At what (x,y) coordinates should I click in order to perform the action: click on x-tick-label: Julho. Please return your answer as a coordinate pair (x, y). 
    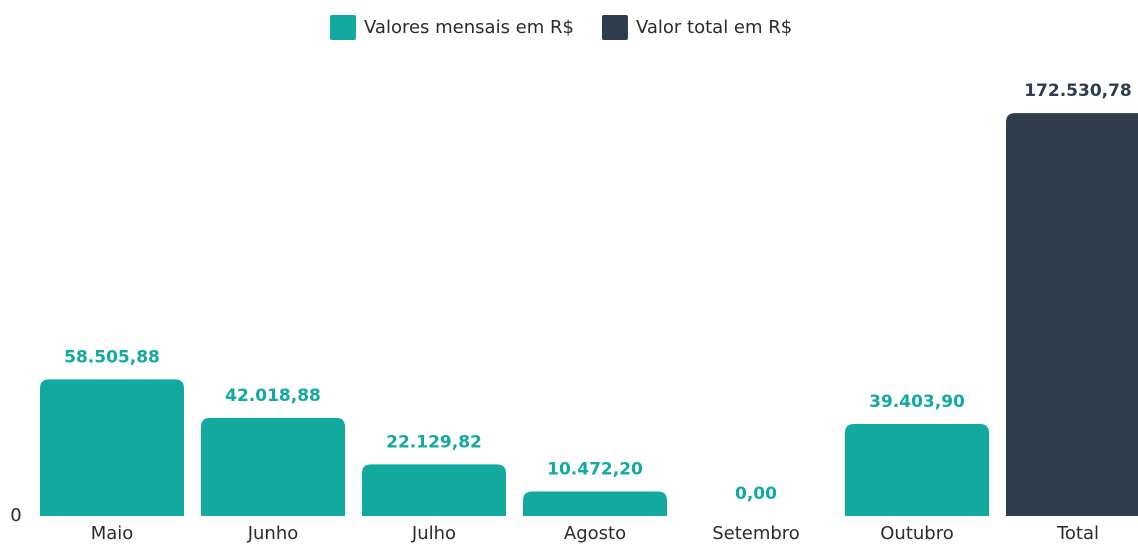
    Looking at the image, I should click on (433, 533).